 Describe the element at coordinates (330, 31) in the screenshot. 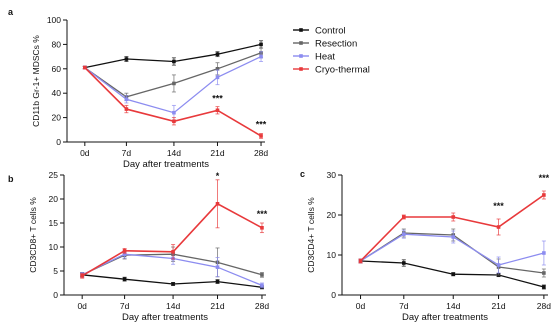

I see `legend-label: Control` at that location.